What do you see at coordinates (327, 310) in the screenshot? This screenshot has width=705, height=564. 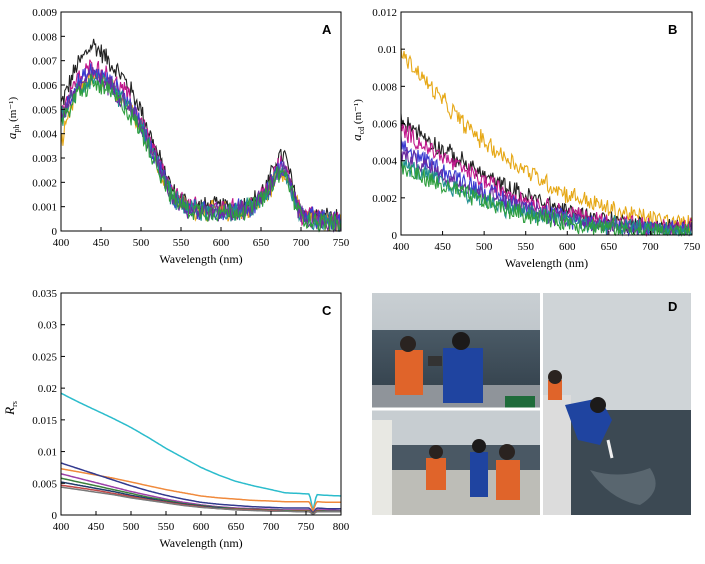 I see `chart-c-panel-label: C` at bounding box center [327, 310].